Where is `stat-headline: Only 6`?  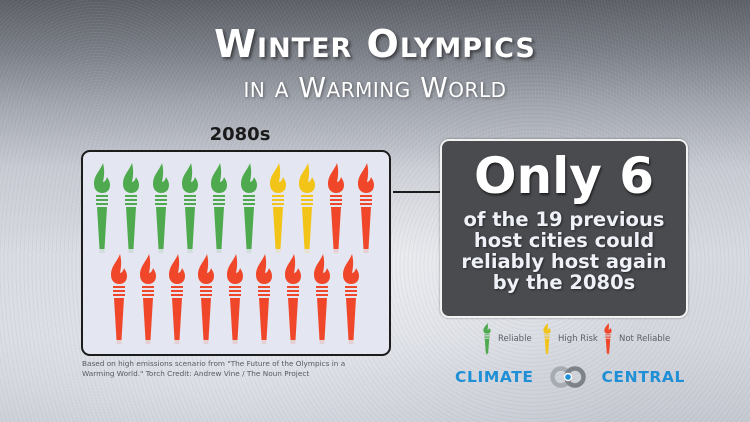 stat-headline: Only 6 is located at coordinates (564, 176).